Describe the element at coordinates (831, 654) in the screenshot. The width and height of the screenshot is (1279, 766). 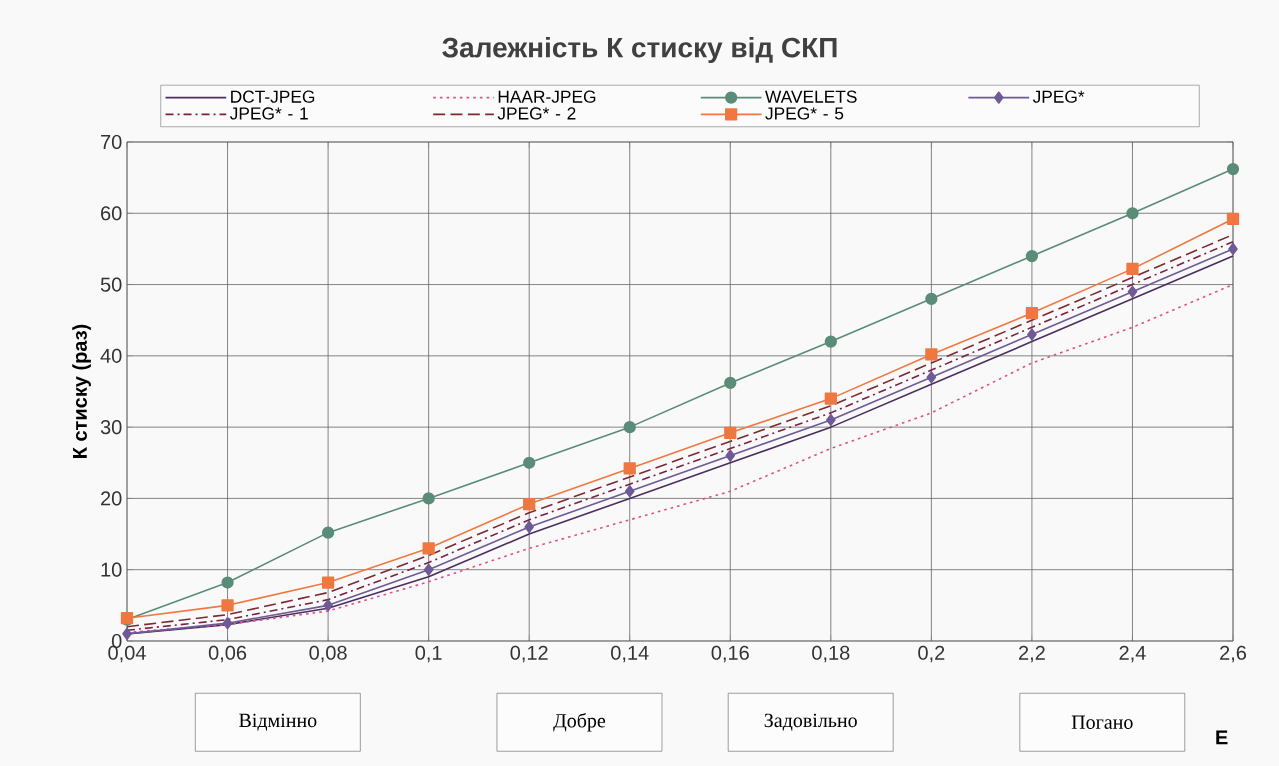
I see `x-tick-label: 0,18` at that location.